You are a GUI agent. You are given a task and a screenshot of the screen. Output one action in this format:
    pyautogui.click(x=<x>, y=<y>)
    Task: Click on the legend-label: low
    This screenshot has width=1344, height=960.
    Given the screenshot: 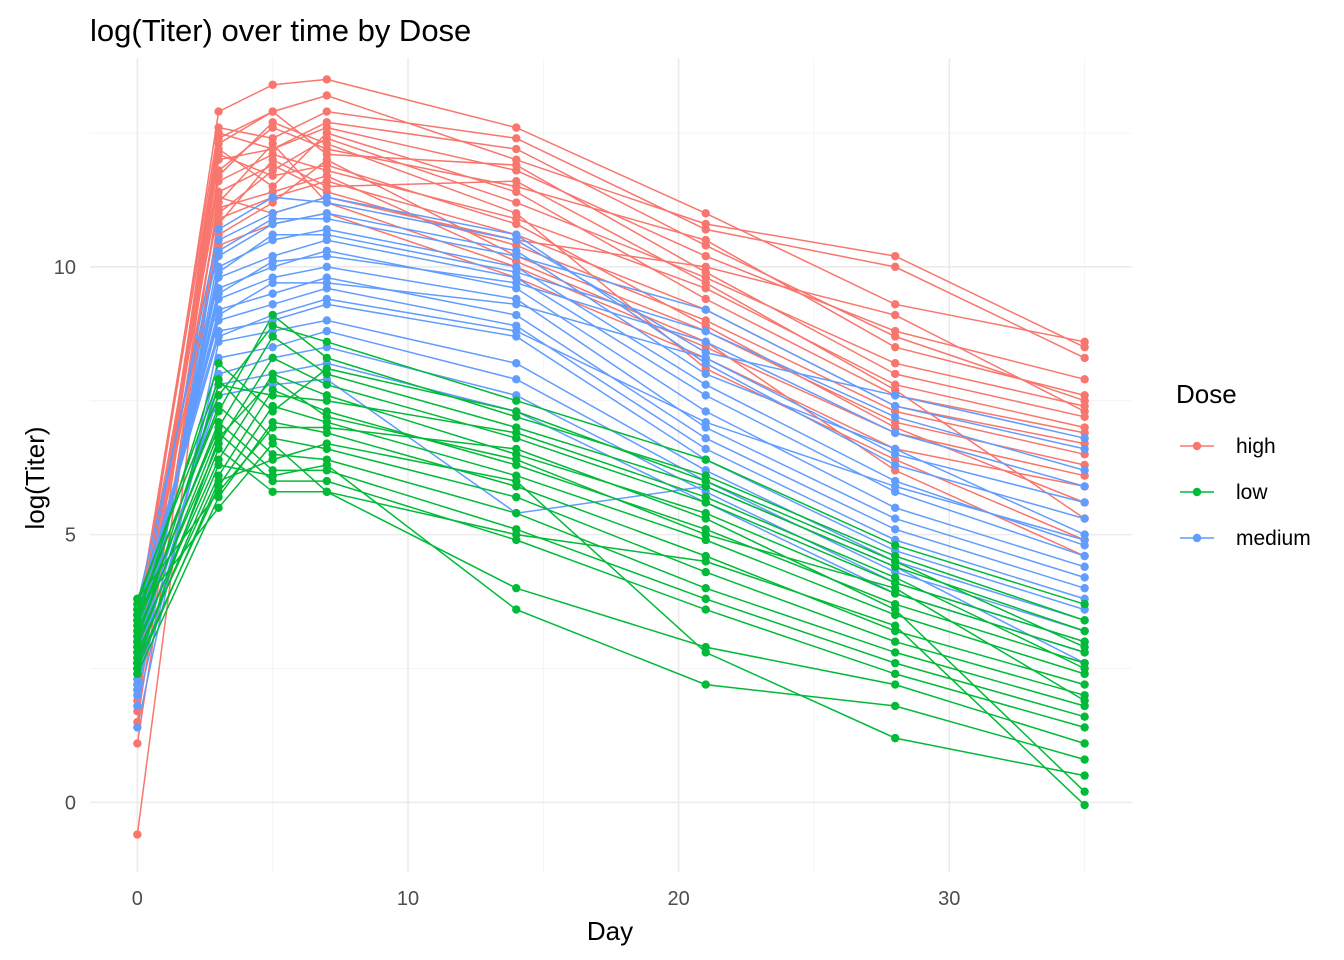 What is the action you would take?
    pyautogui.click(x=1252, y=492)
    